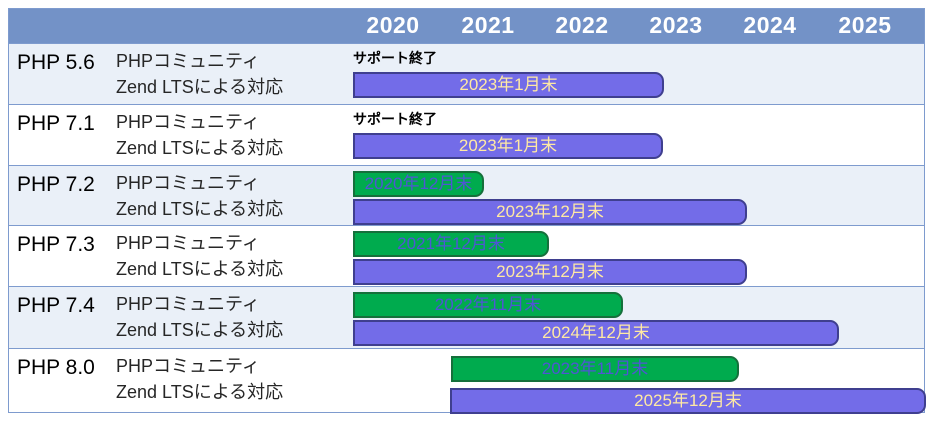 This screenshot has width=930, height=425. Describe the element at coordinates (393, 25) in the screenshot. I see `year-tick-2020: 2020` at that location.